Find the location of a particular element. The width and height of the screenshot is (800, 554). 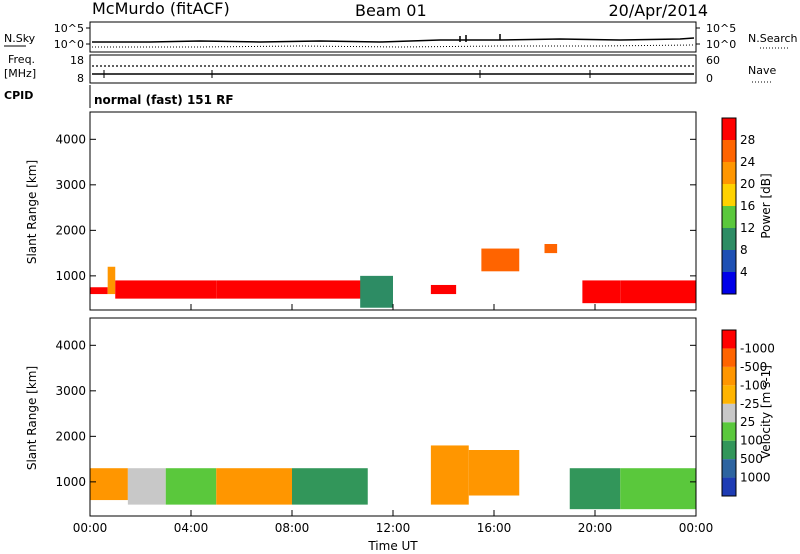

velocity-ytick-label-0: 1000 is located at coordinates (70, 482).